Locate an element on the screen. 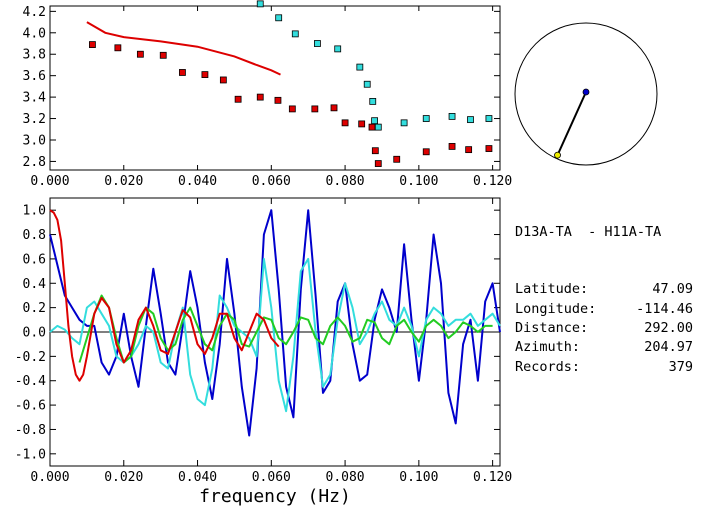  y-tick-label: 4.2 is located at coordinates (34, 12).